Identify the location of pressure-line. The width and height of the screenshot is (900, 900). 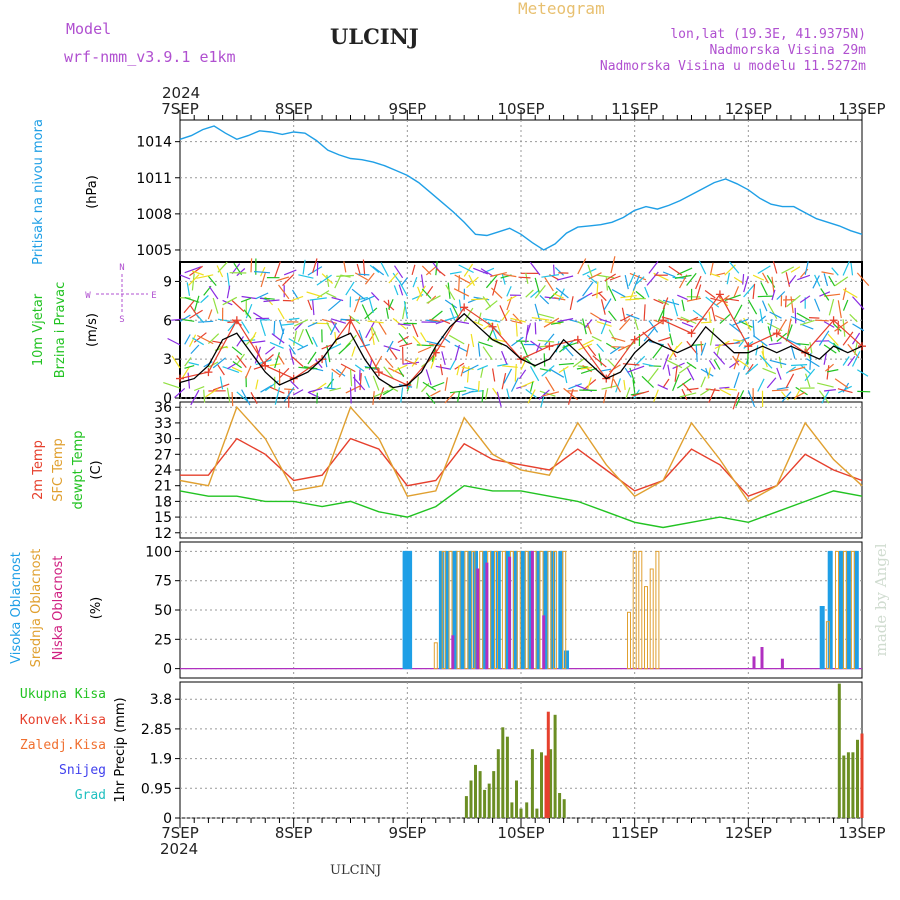
(521, 188).